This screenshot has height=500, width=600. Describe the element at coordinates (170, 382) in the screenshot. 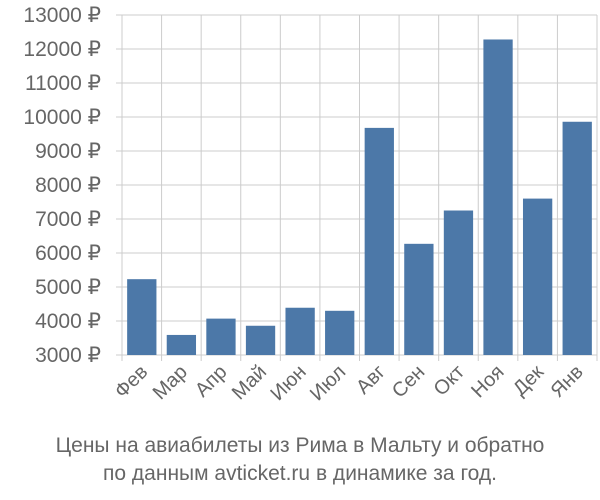

I see `x-tick-label: Мар` at that location.